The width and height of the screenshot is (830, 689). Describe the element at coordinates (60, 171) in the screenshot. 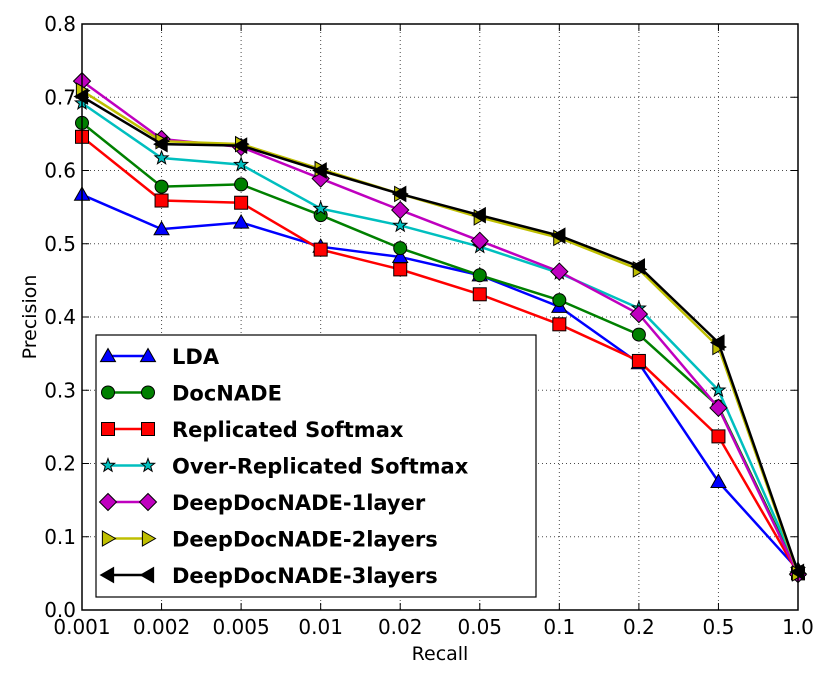

I see `y-tick-label: 0.6` at that location.